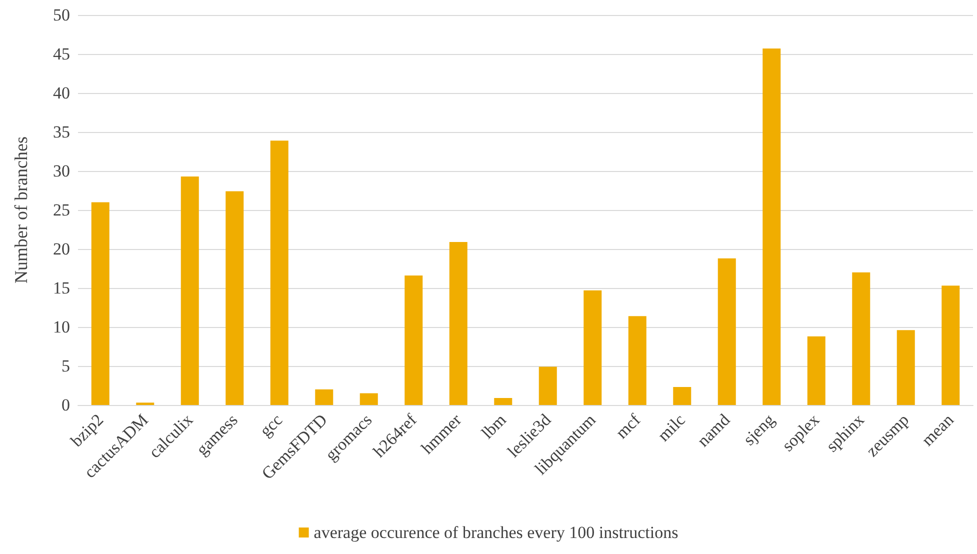  What do you see at coordinates (61, 171) in the screenshot?
I see `y-tick-label: 30` at bounding box center [61, 171].